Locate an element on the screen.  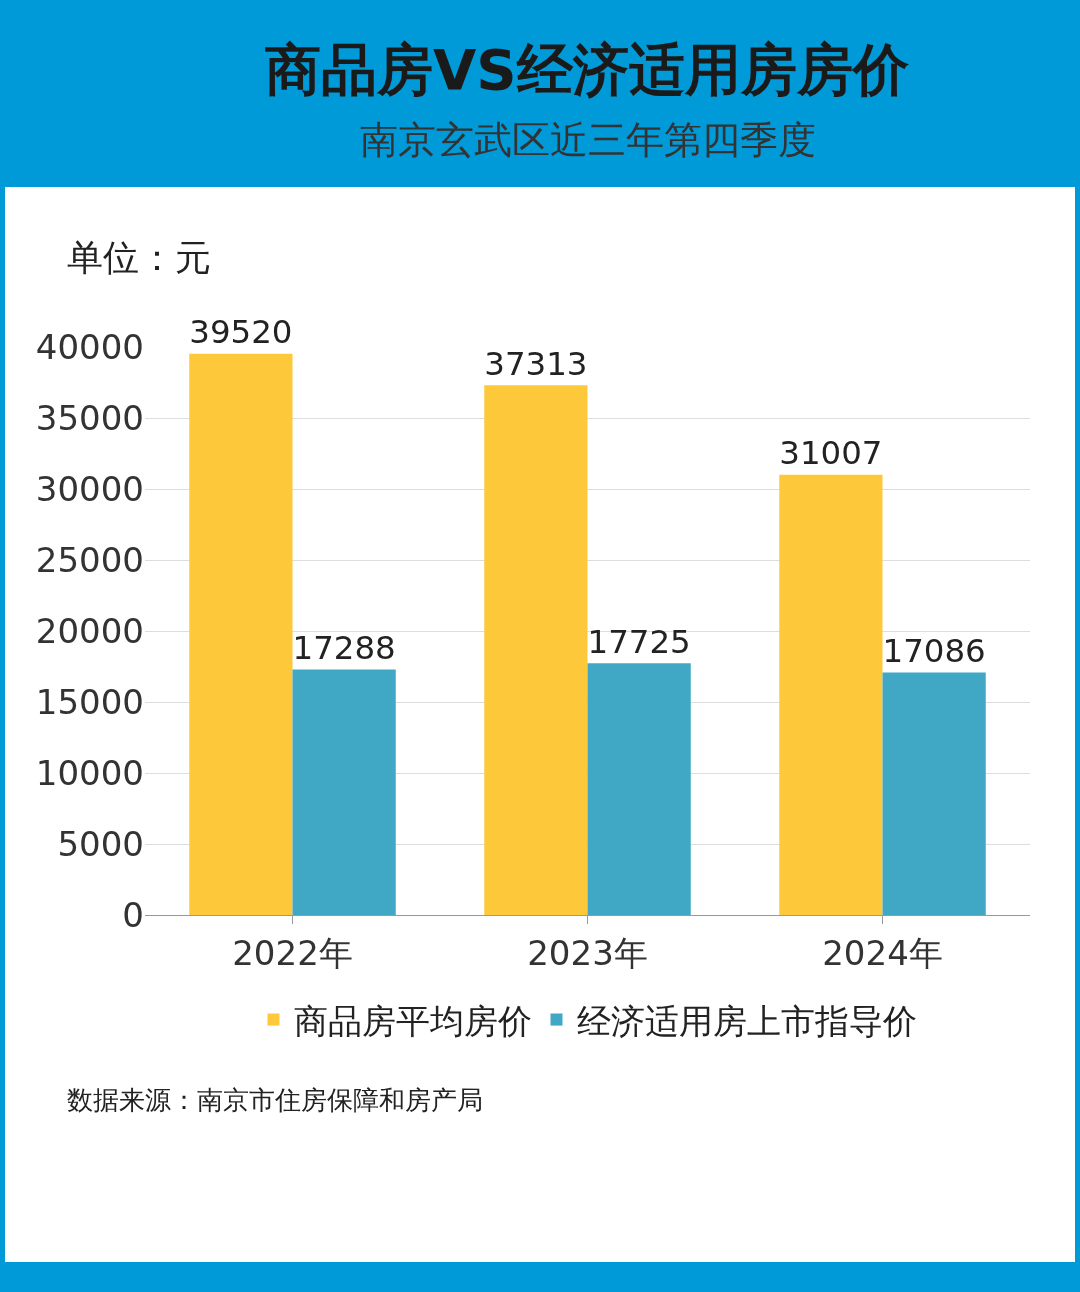
data-label: 39520 is located at coordinates (241, 332).